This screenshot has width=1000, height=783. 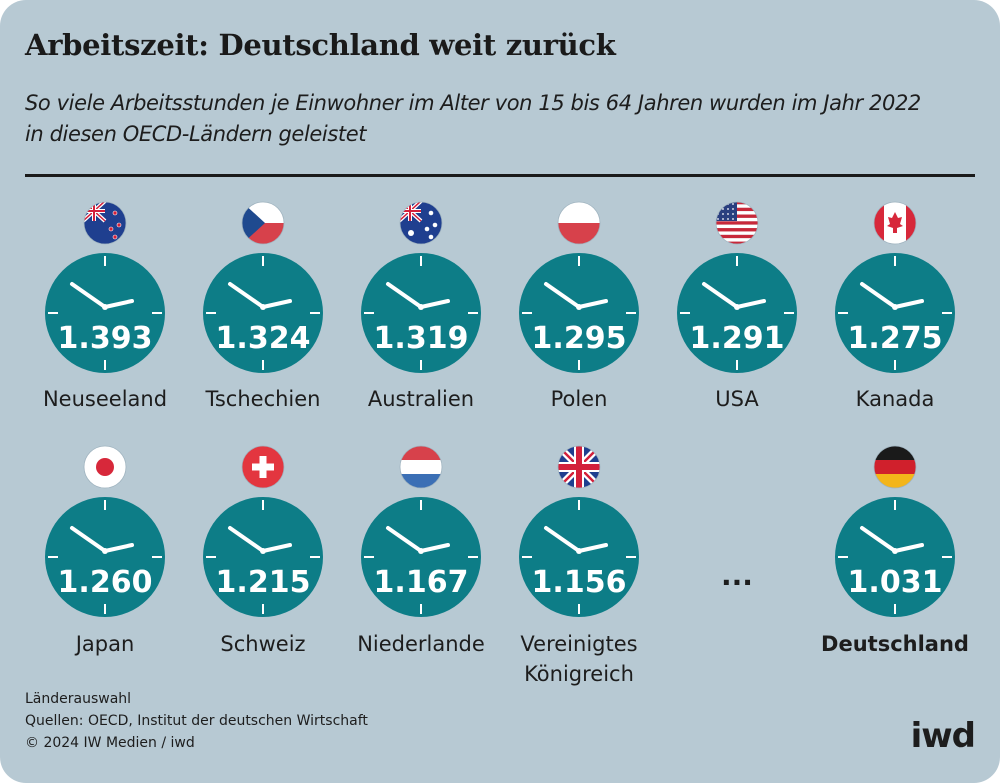 I want to click on country-label: Australien, so click(x=421, y=399).